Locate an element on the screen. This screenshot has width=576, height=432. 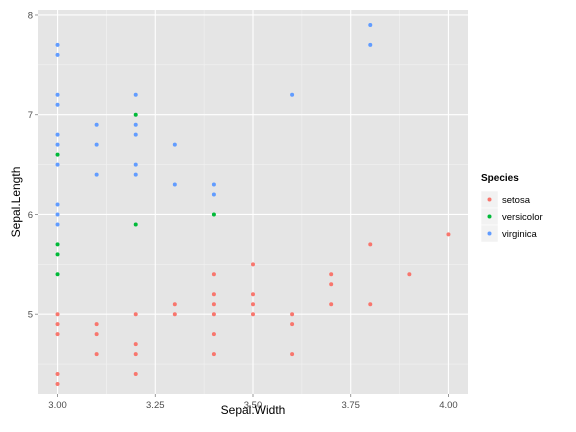
x-tick-label: 3.25 is located at coordinates (155, 405).